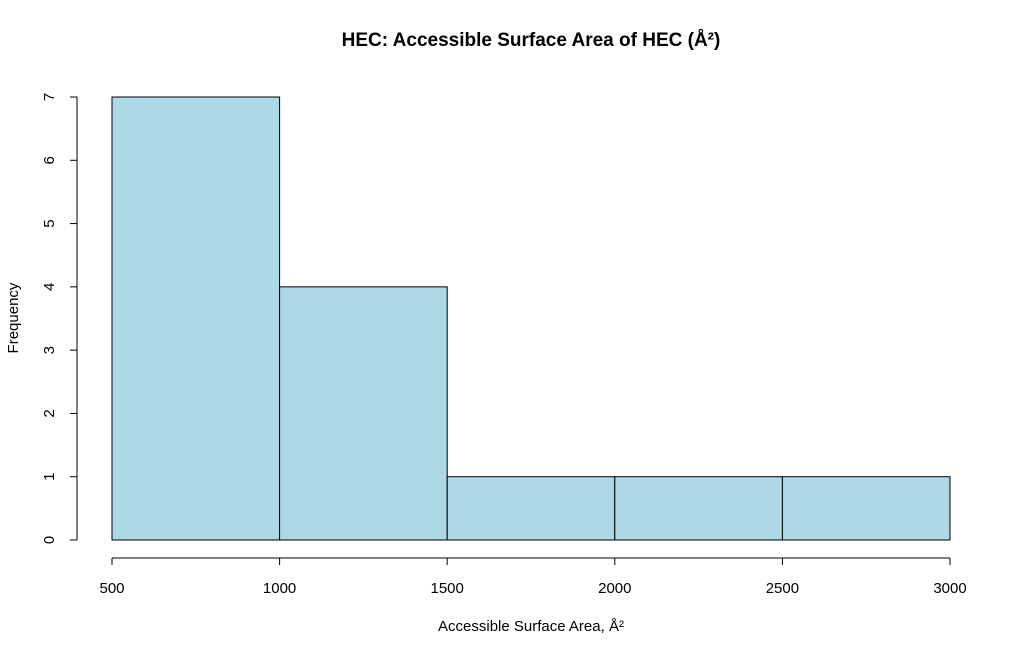  I want to click on y-tick-label-2: 2, so click(49, 413).